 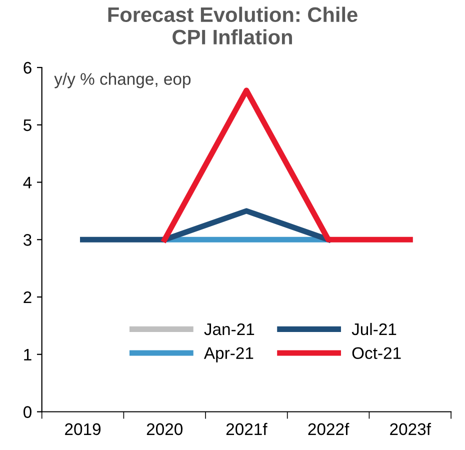 What do you see at coordinates (122, 80) in the screenshot?
I see `y-axis-title: y/y % change, eop` at bounding box center [122, 80].